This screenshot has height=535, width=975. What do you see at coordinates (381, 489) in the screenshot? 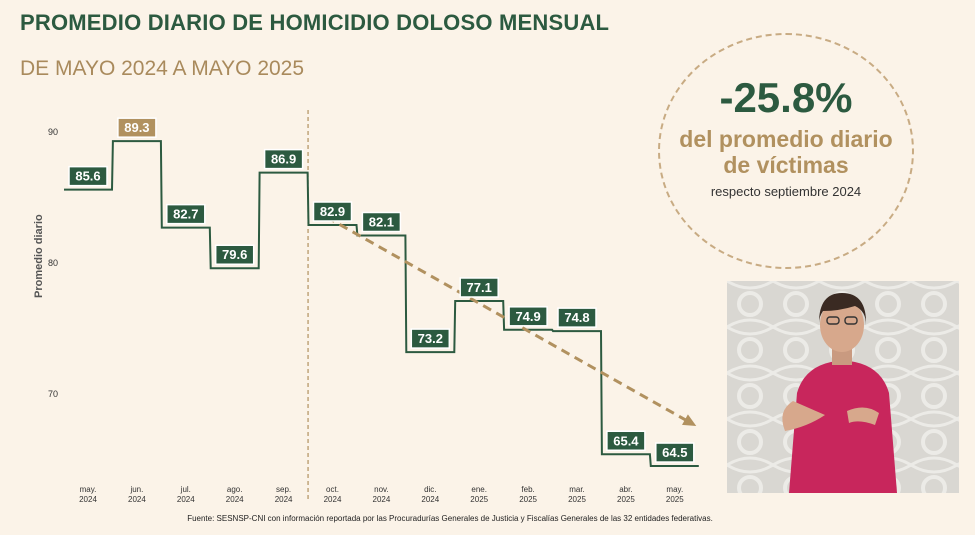
I see `x-tick-month: nov.` at bounding box center [381, 489].